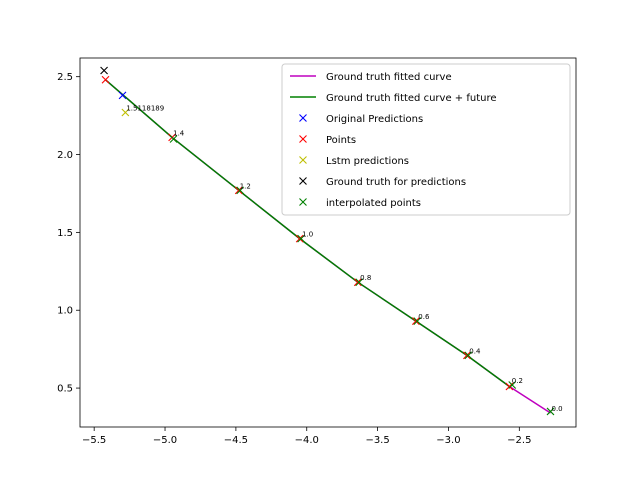 The image size is (640, 480). What do you see at coordinates (519, 440) in the screenshot?
I see `x-tick-label: −2.5` at bounding box center [519, 440].